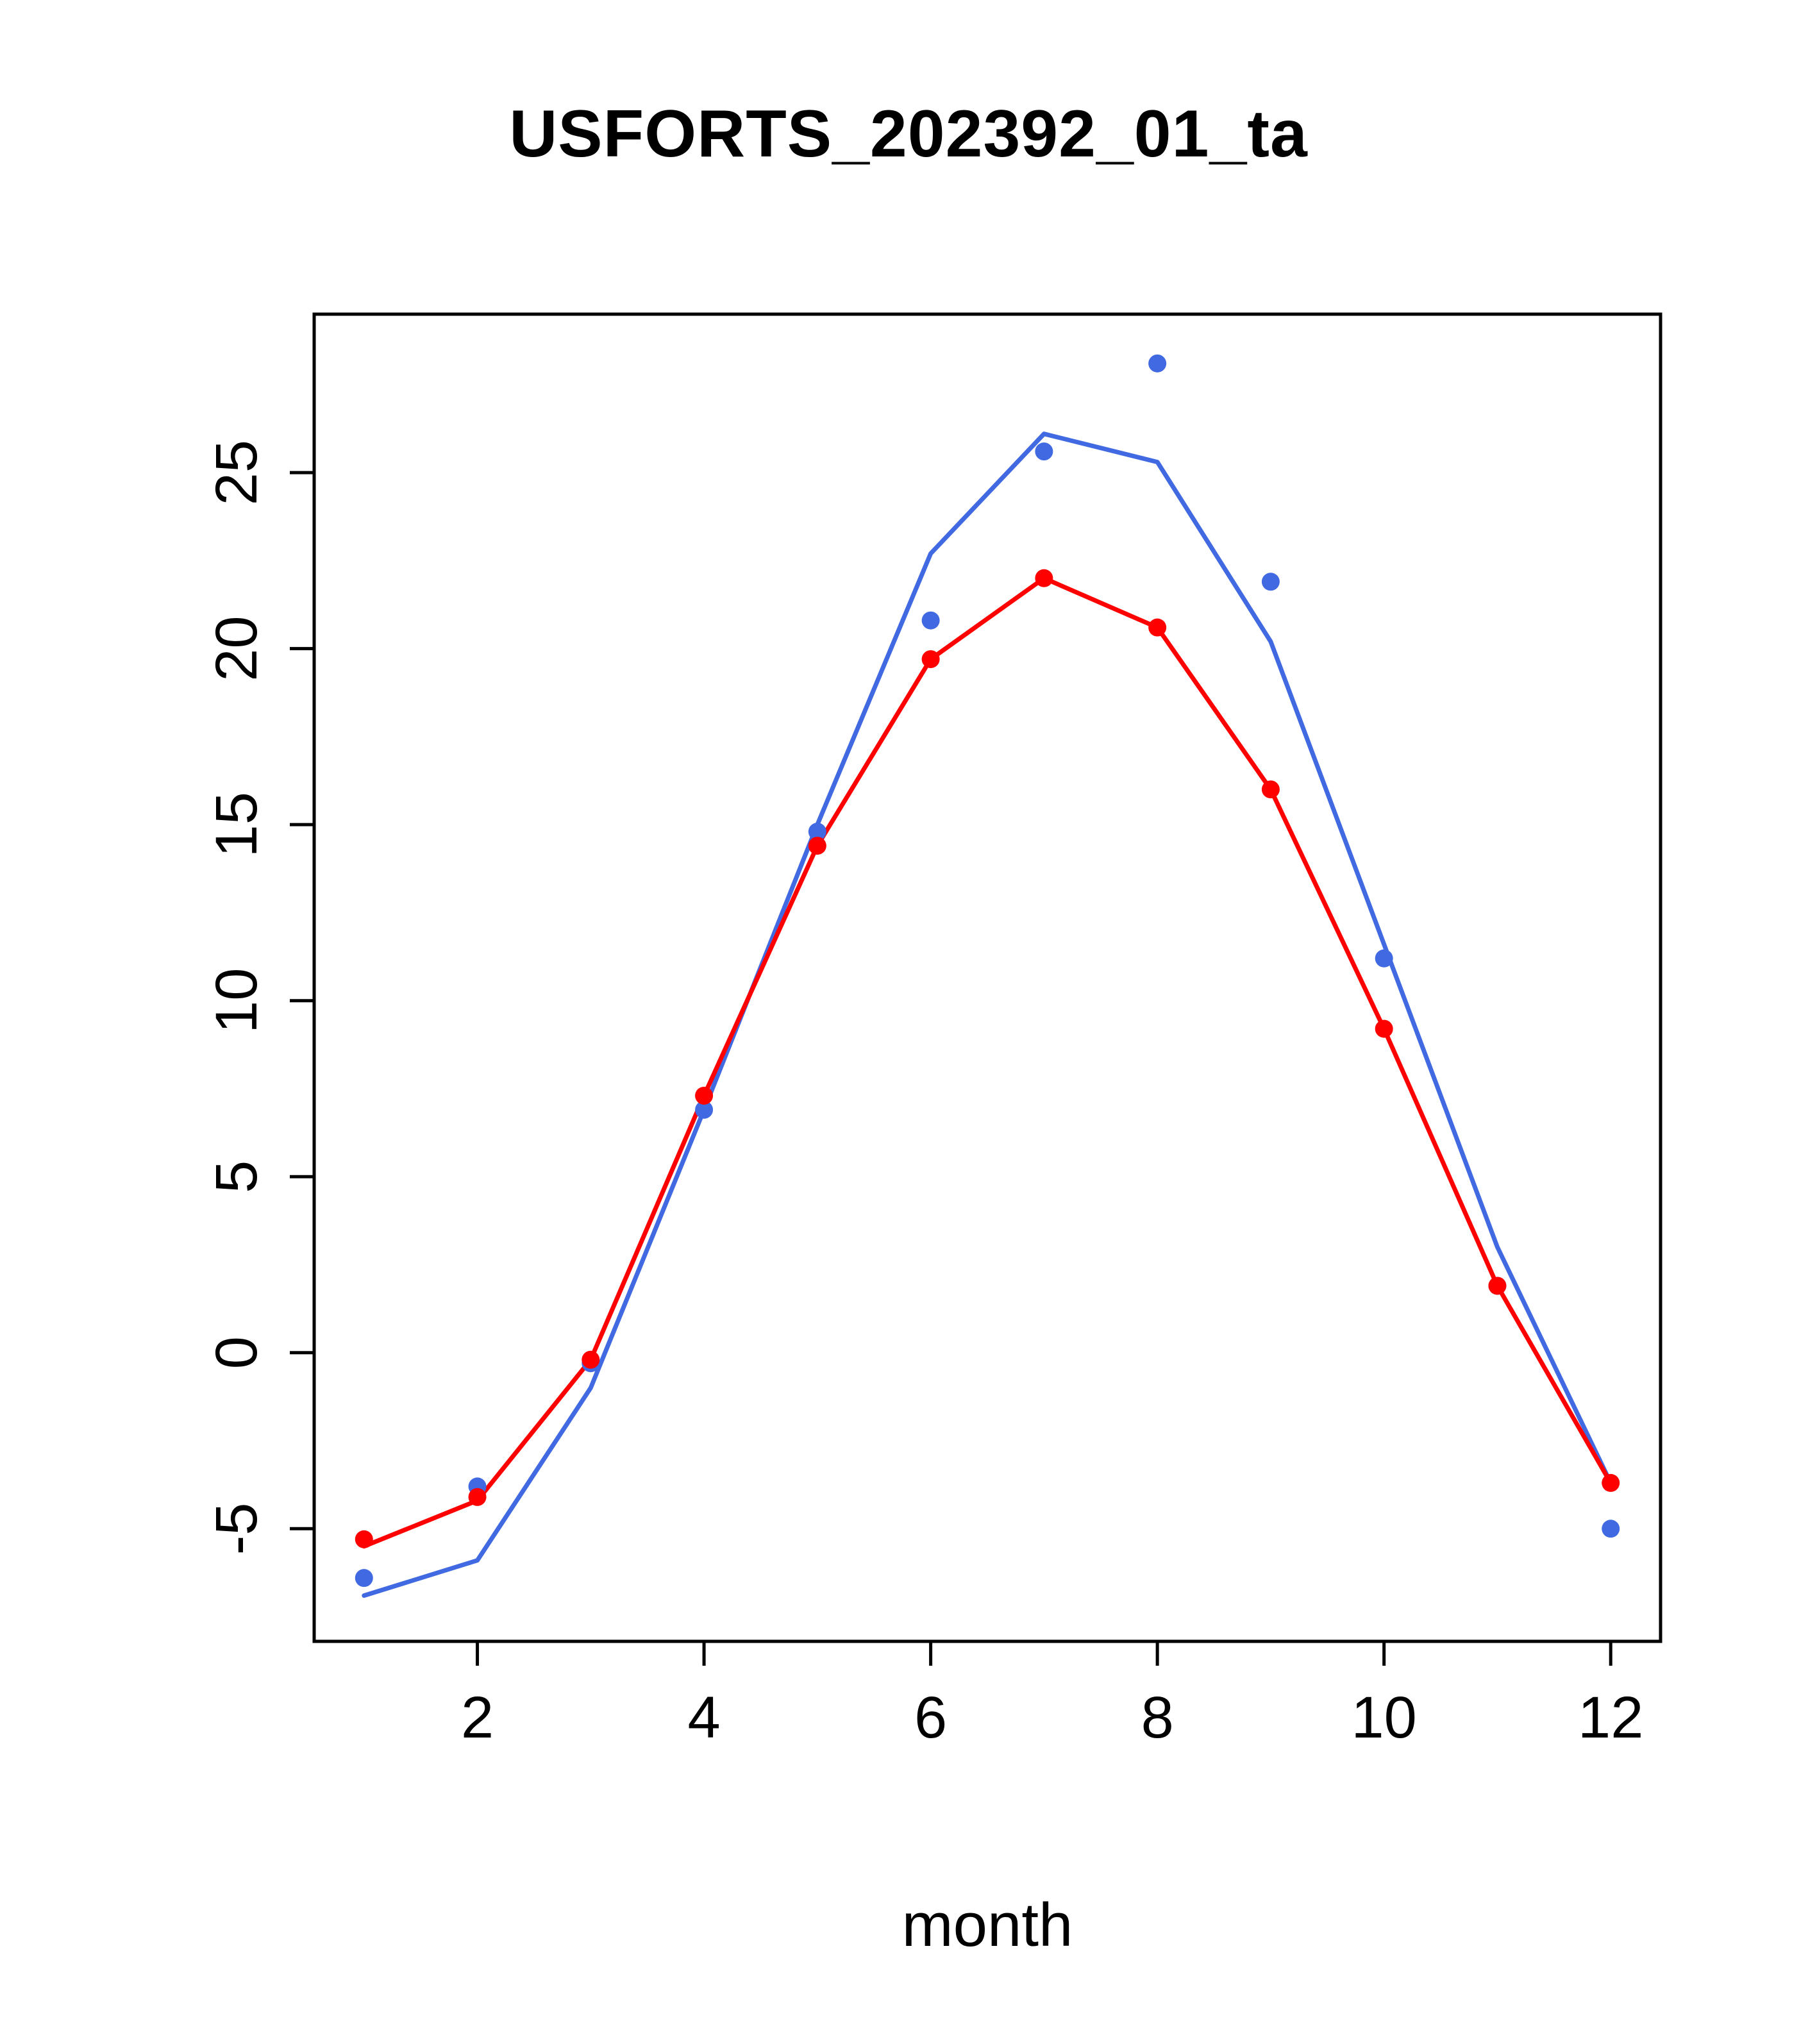 The height and width of the screenshot is (2044, 1817). What do you see at coordinates (236, 648) in the screenshot?
I see `y-tick-label: 20` at bounding box center [236, 648].